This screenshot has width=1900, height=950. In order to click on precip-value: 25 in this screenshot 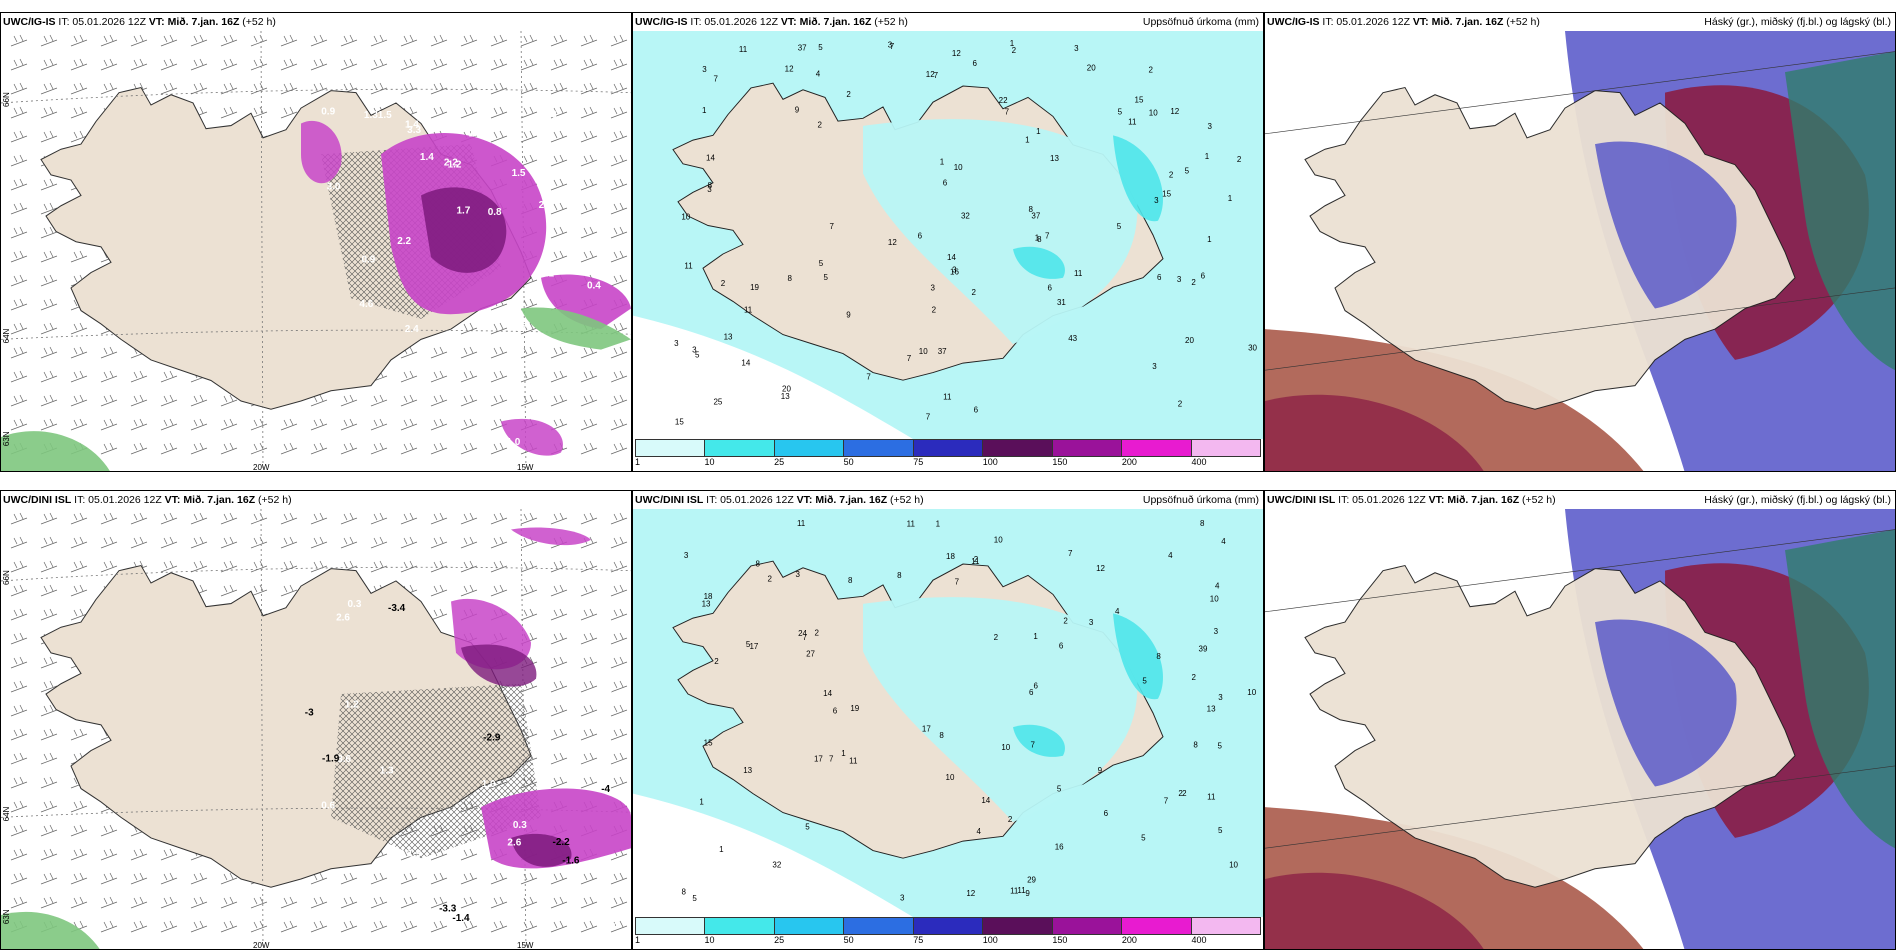, I will do `click(717, 402)`.